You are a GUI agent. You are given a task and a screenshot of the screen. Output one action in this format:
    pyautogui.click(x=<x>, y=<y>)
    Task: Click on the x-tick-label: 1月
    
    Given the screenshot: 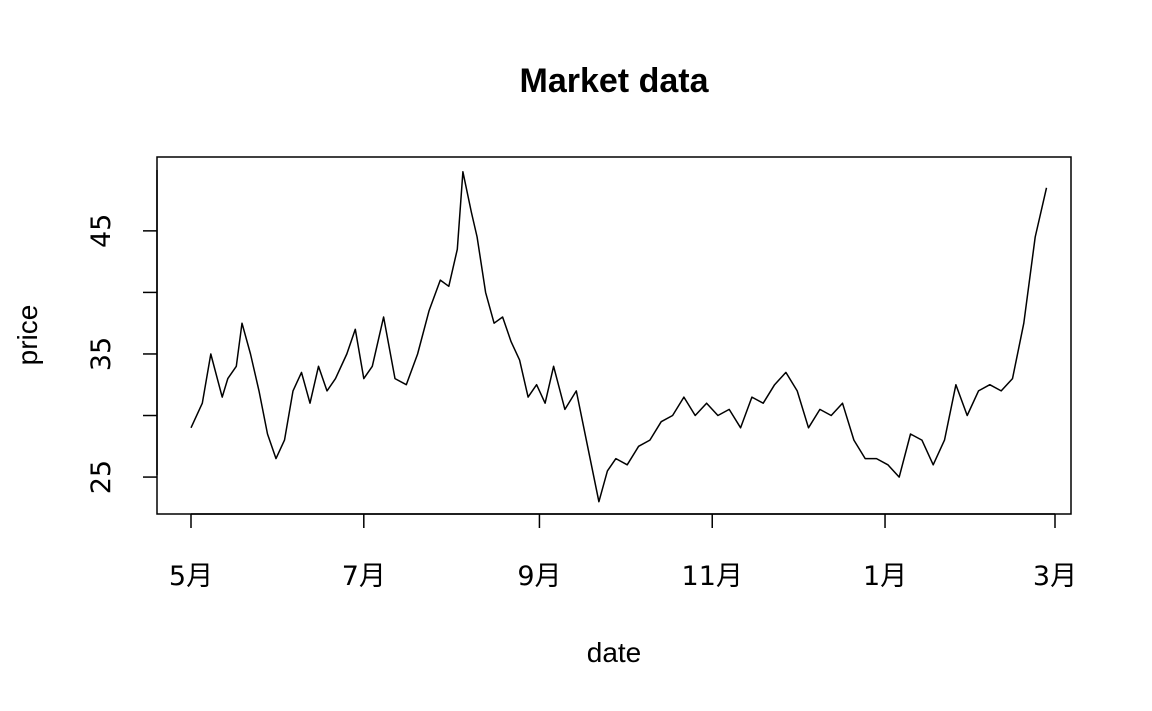 What is the action you would take?
    pyautogui.click(x=885, y=576)
    